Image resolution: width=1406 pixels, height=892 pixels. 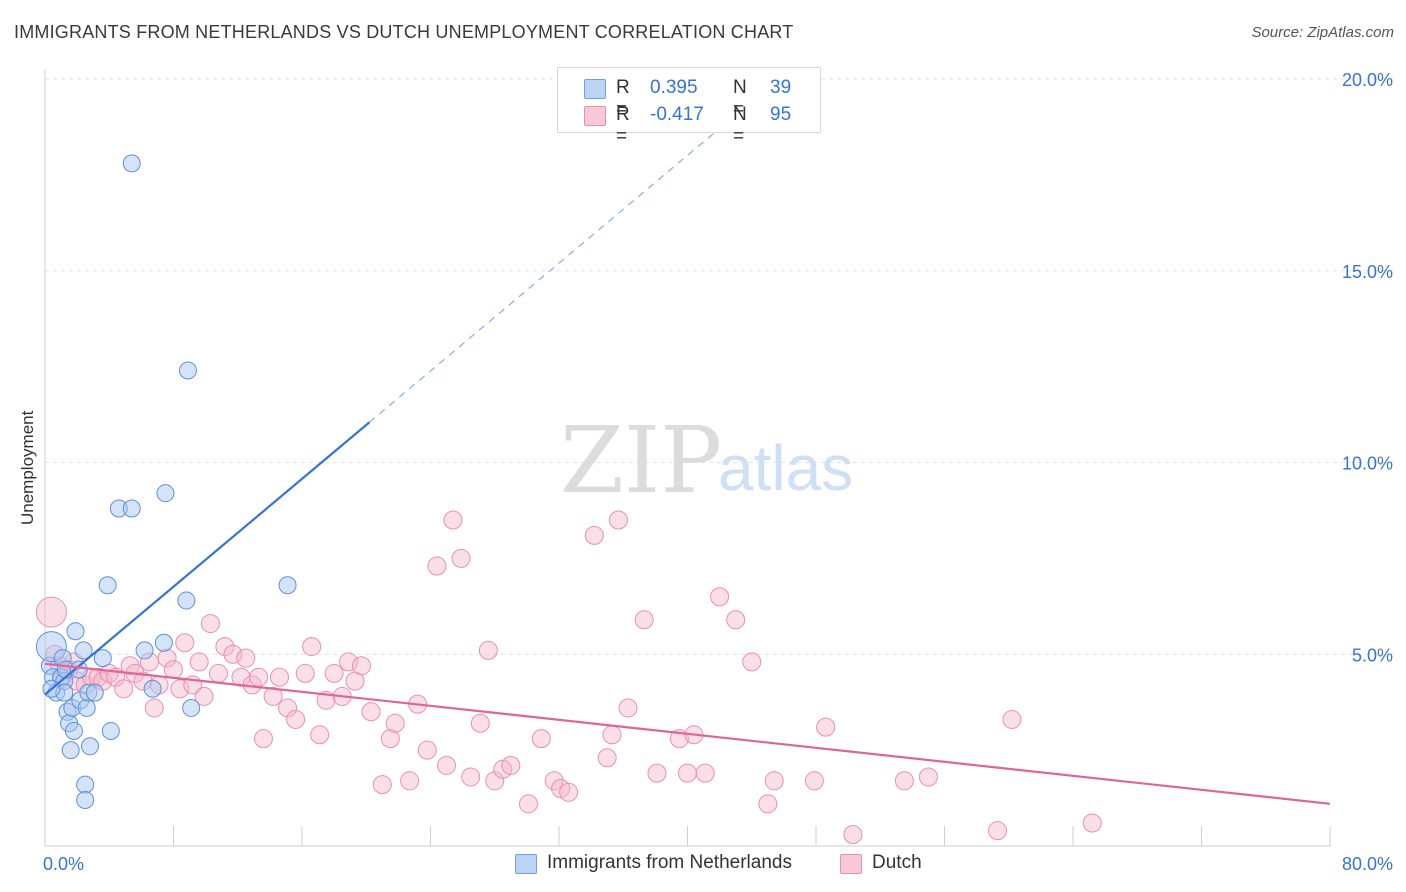 What do you see at coordinates (897, 862) in the screenshot?
I see `legend-label: Dutch` at bounding box center [897, 862].